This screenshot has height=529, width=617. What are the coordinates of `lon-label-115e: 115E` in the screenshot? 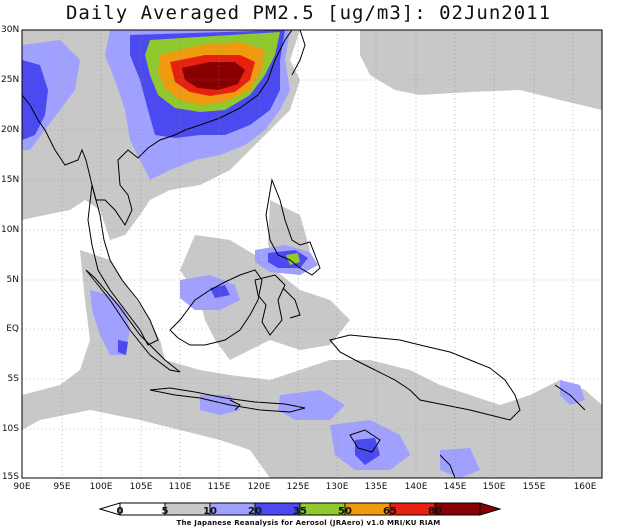 It's located at (219, 487).